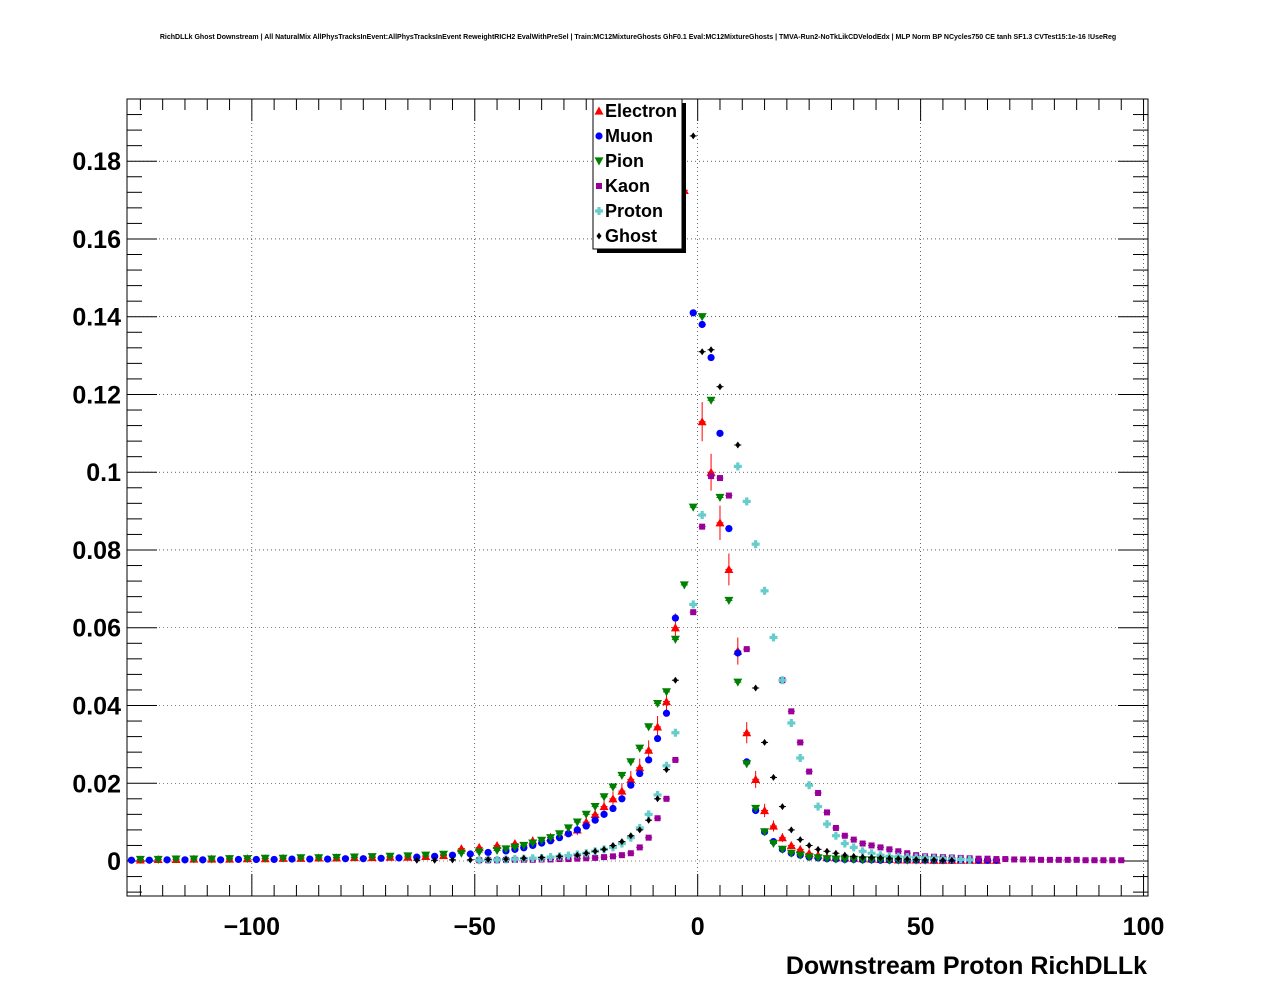  I want to click on legend-label: Electron, so click(641, 111).